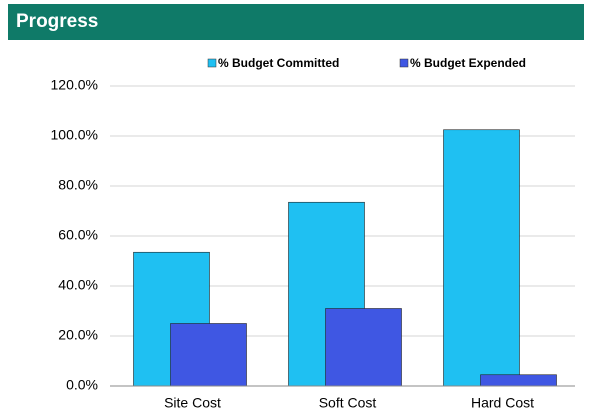 This screenshot has height=414, width=592. What do you see at coordinates (82, 385) in the screenshot?
I see `y-tick-label: 0.0%` at bounding box center [82, 385].